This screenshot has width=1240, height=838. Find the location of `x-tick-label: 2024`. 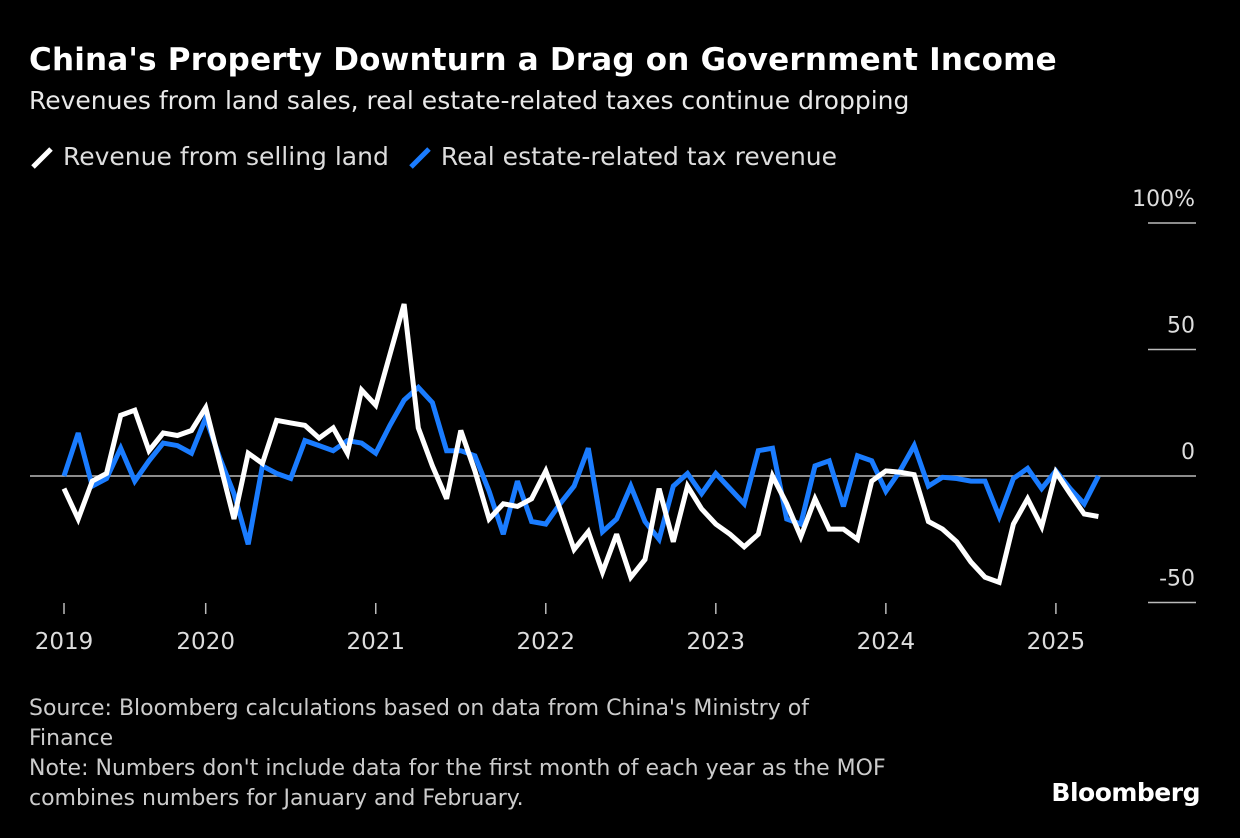

x-tick-label: 2024 is located at coordinates (886, 642).